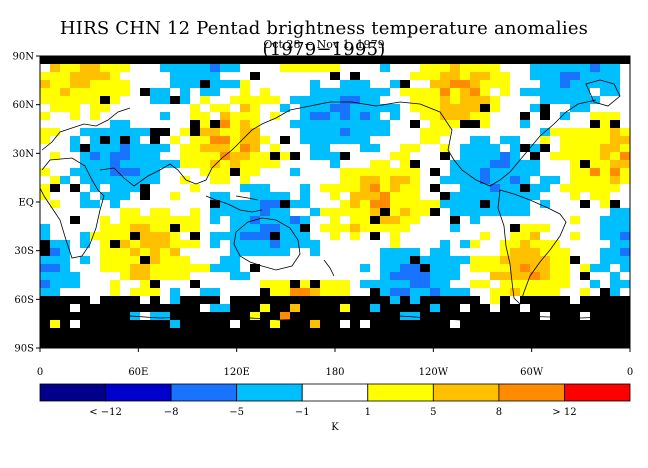  I want to click on colorbar-tick-label: 1, so click(368, 412).